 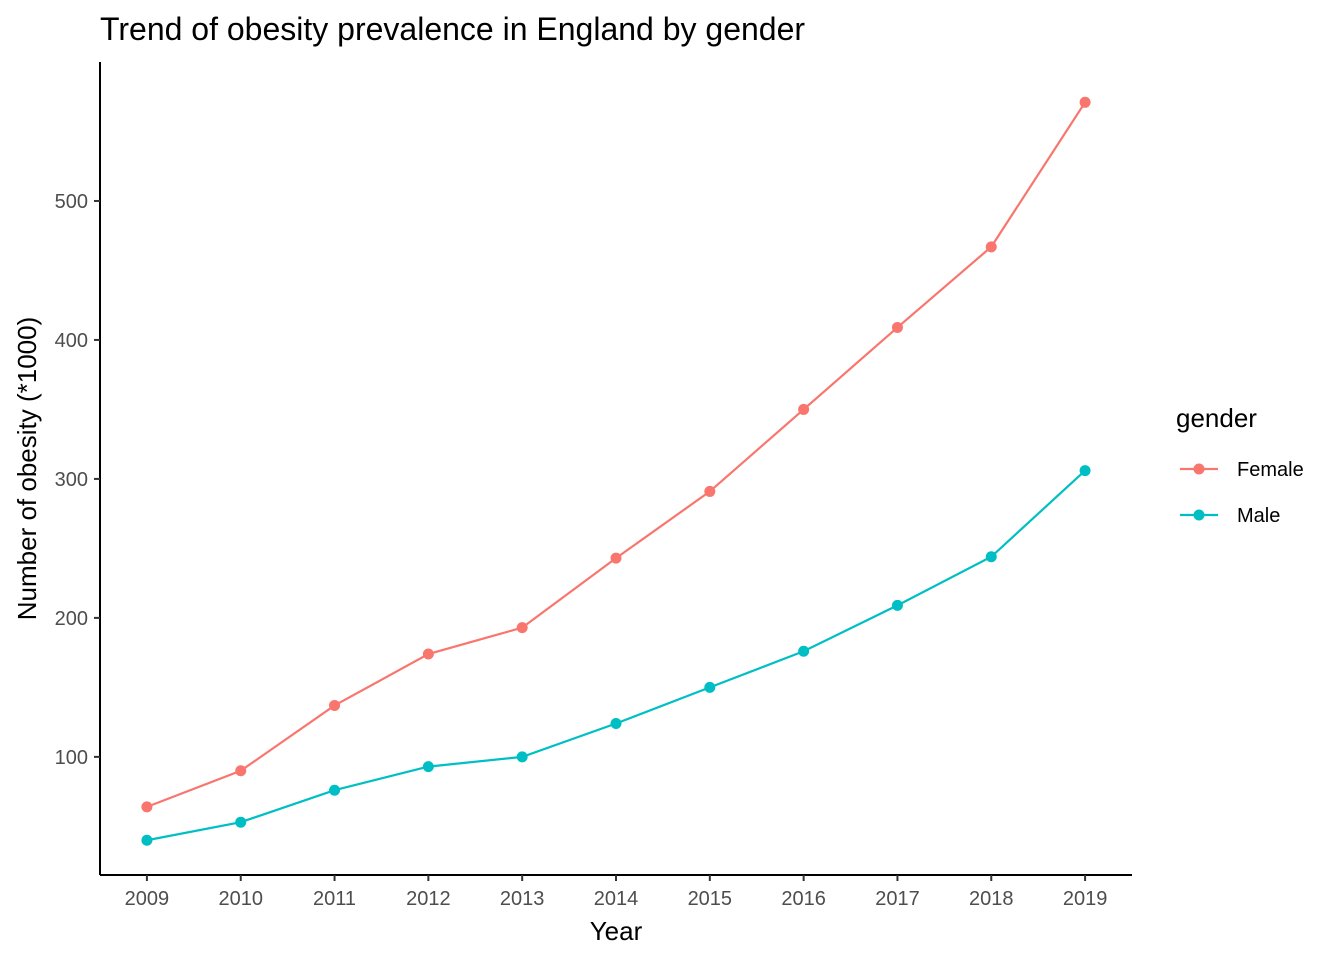 What do you see at coordinates (71, 341) in the screenshot?
I see `y-tick-label: 400` at bounding box center [71, 341].